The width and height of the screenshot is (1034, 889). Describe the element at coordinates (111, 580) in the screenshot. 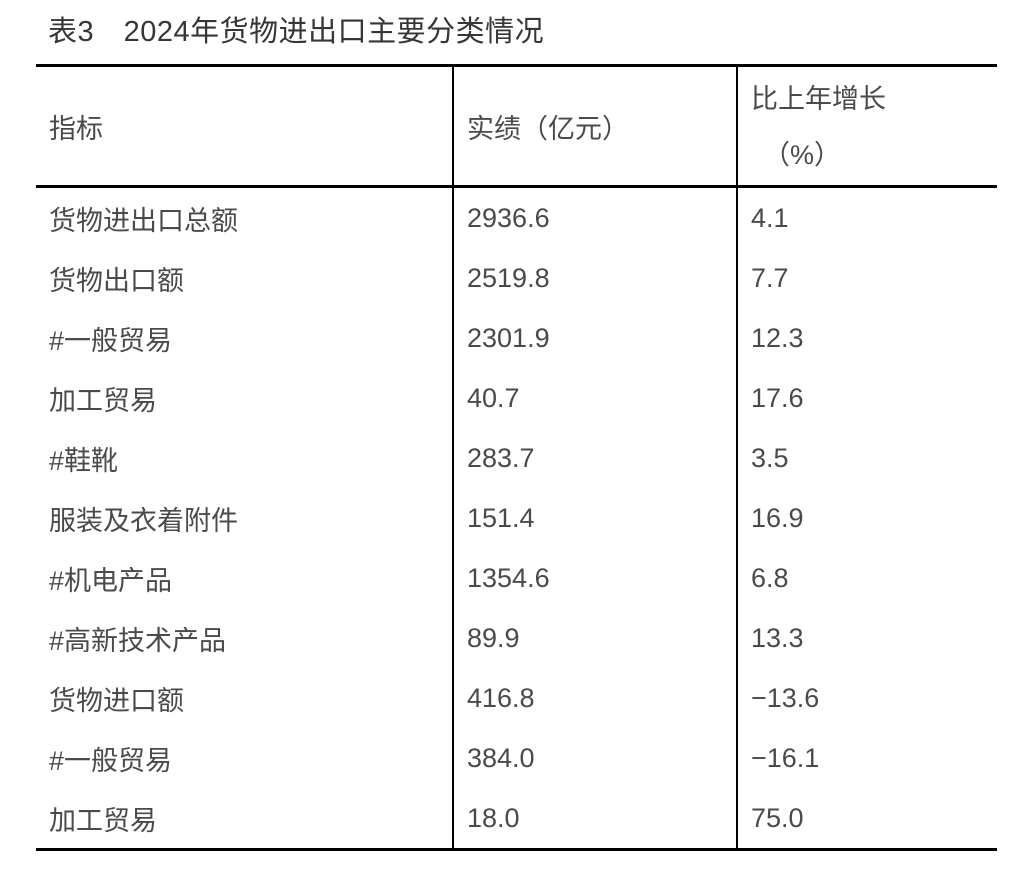

I see `cell-indicator: #机电产品` at that location.